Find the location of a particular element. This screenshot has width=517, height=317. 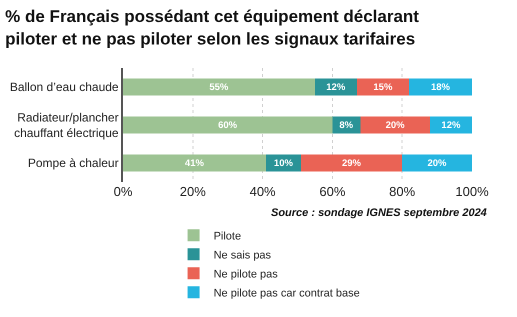

x-tick-label: 80% is located at coordinates (402, 191).